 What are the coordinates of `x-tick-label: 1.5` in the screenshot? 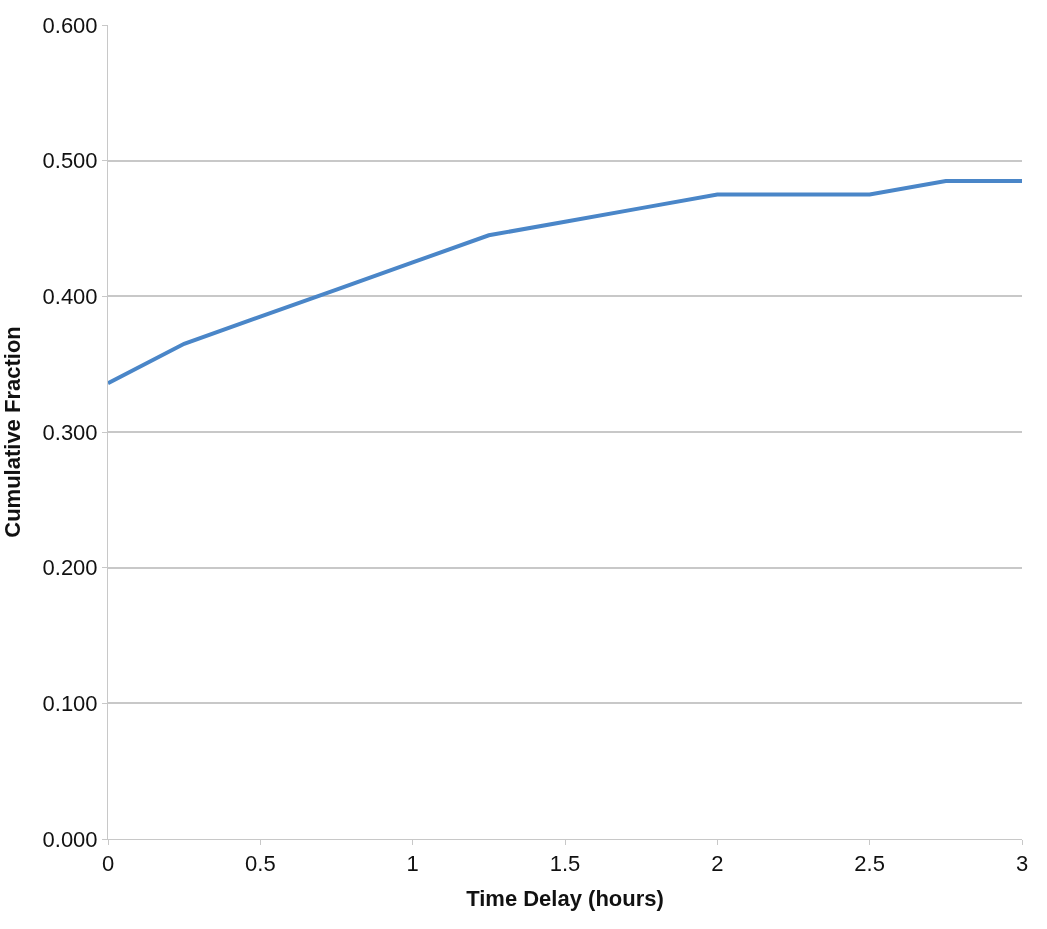 It's located at (565, 864).